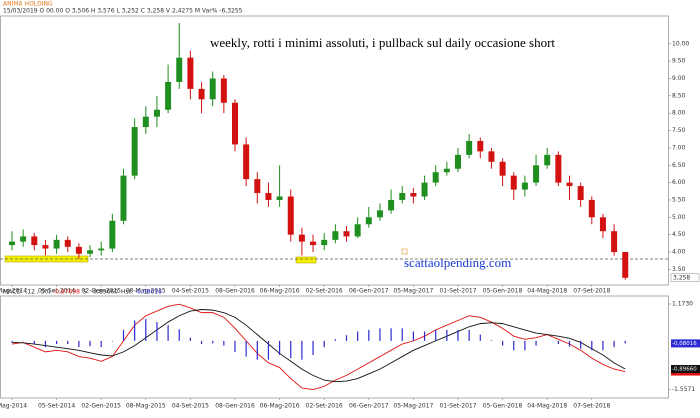 Image resolution: width=700 pixels, height=418 pixels. What do you see at coordinates (679, 182) in the screenshot?
I see `y-tick-label: 6.00` at bounding box center [679, 182].